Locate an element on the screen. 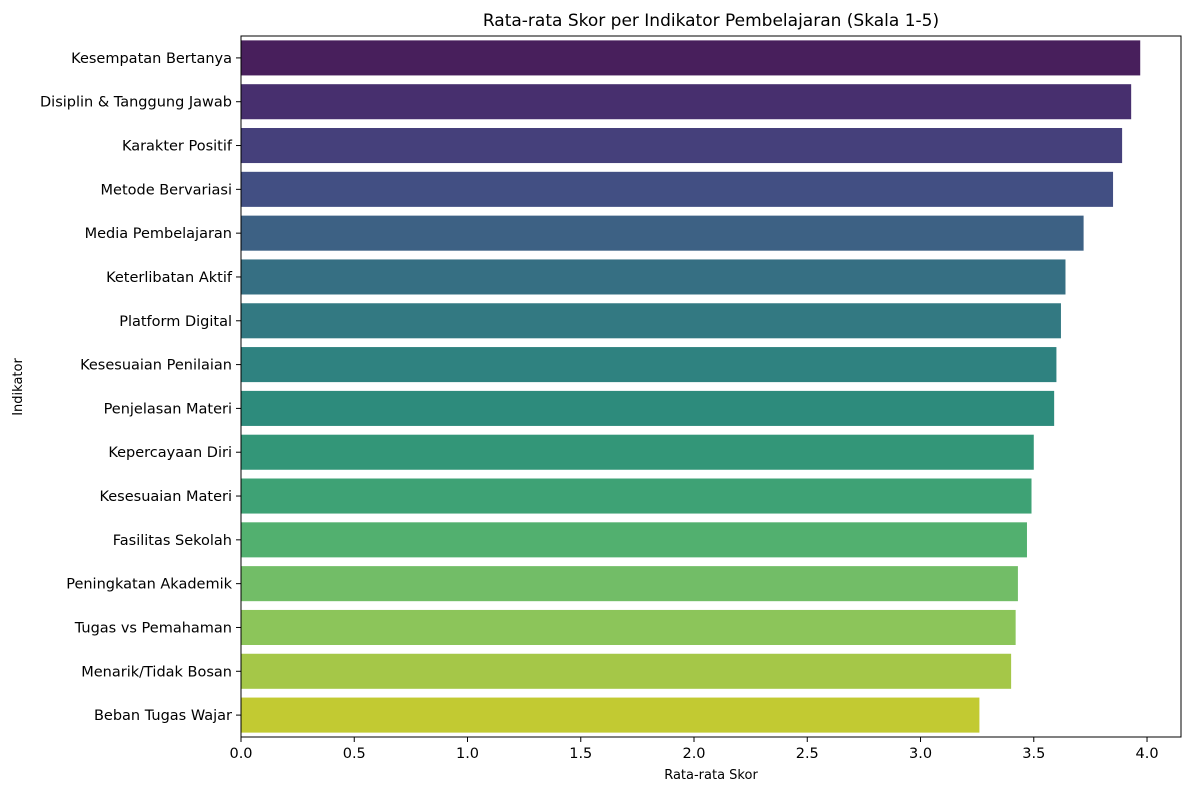 The image size is (1191, 792). category-label: Penjelasan Materi is located at coordinates (168, 409).